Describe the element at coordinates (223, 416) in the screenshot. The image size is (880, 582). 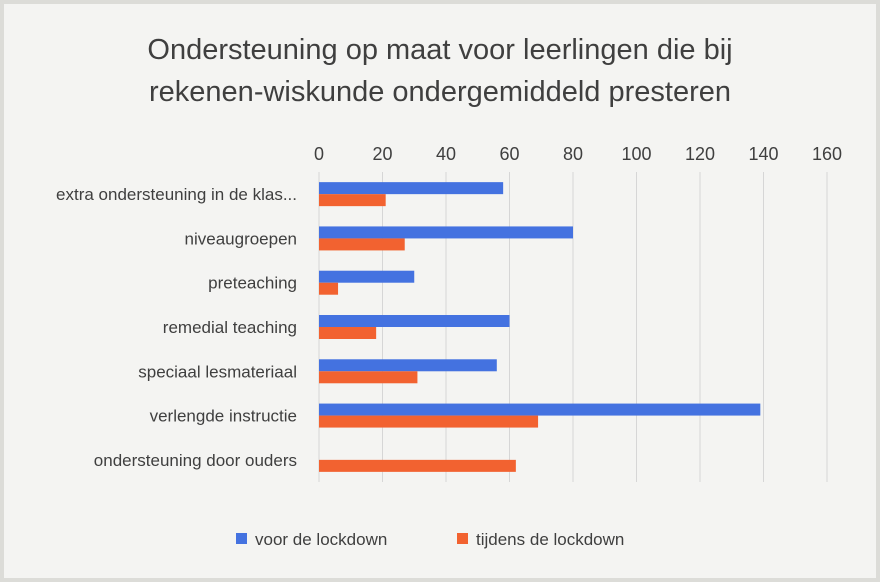
I see `category-label: verlengde instructie` at that location.